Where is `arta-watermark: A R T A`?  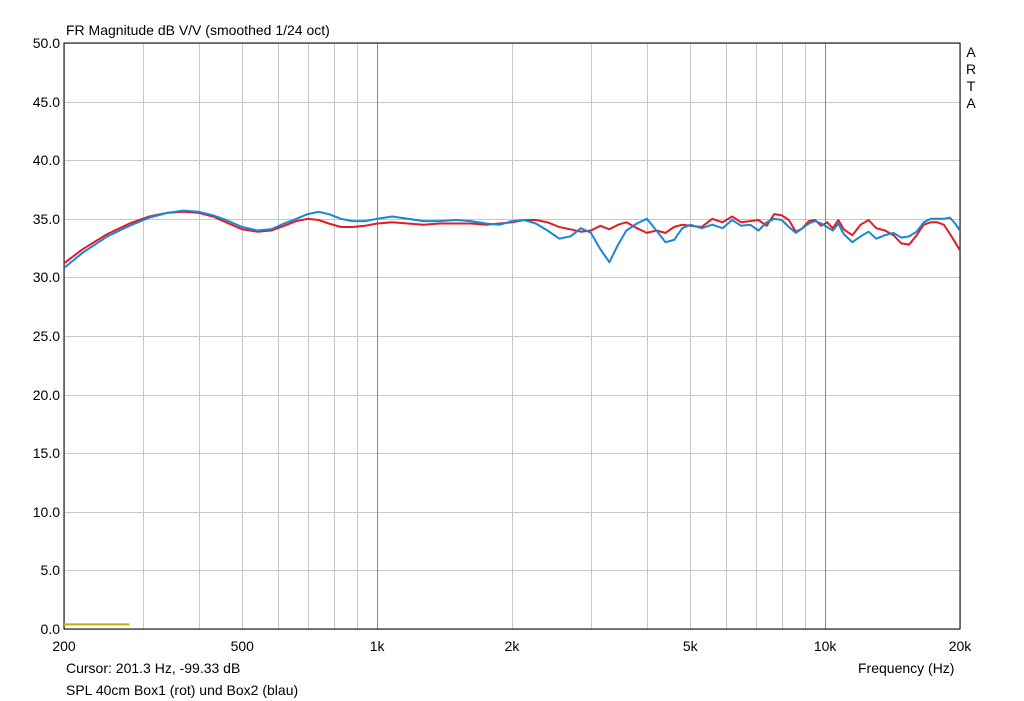 arta-watermark: A R T A is located at coordinates (971, 78).